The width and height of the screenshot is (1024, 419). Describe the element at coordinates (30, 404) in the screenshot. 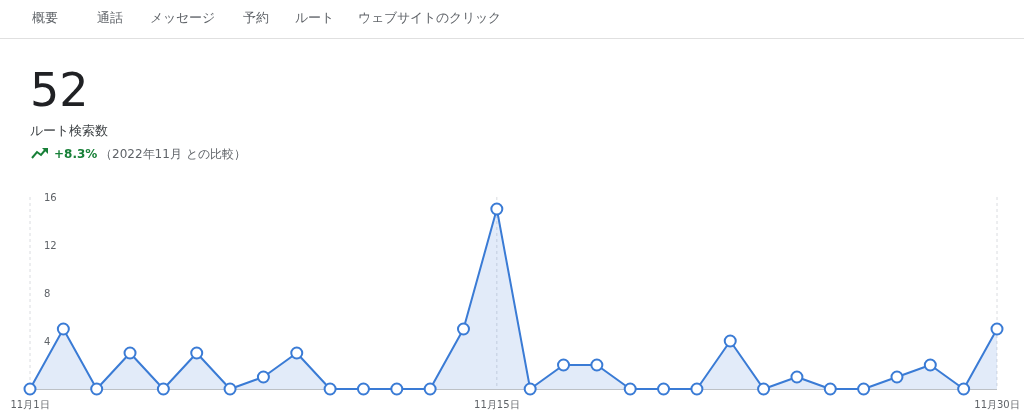

I see `x-tick-label: 11月1日` at that location.